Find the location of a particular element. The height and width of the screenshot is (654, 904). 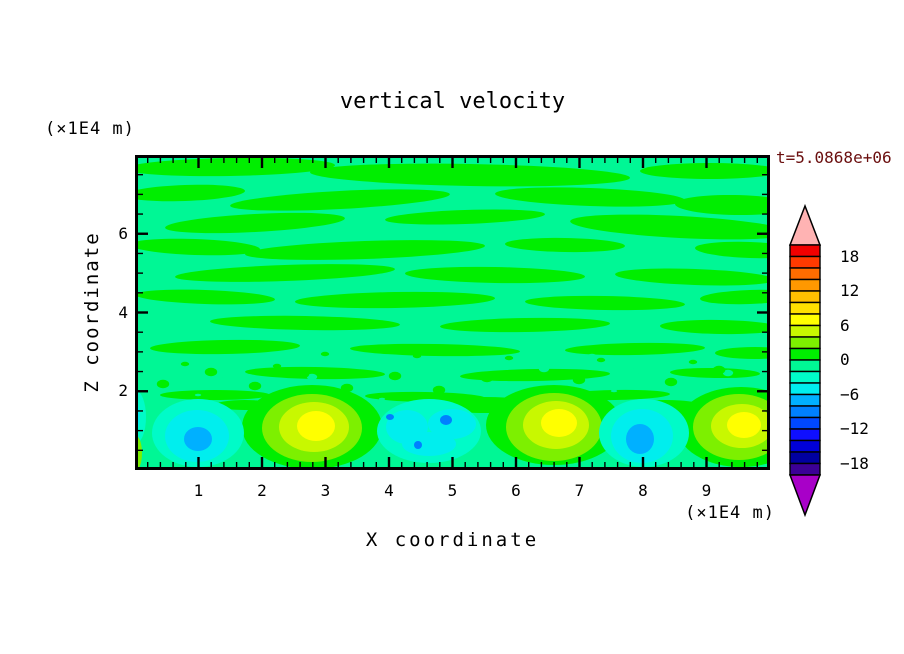

x-tick-label: 3 is located at coordinates (325, 490).